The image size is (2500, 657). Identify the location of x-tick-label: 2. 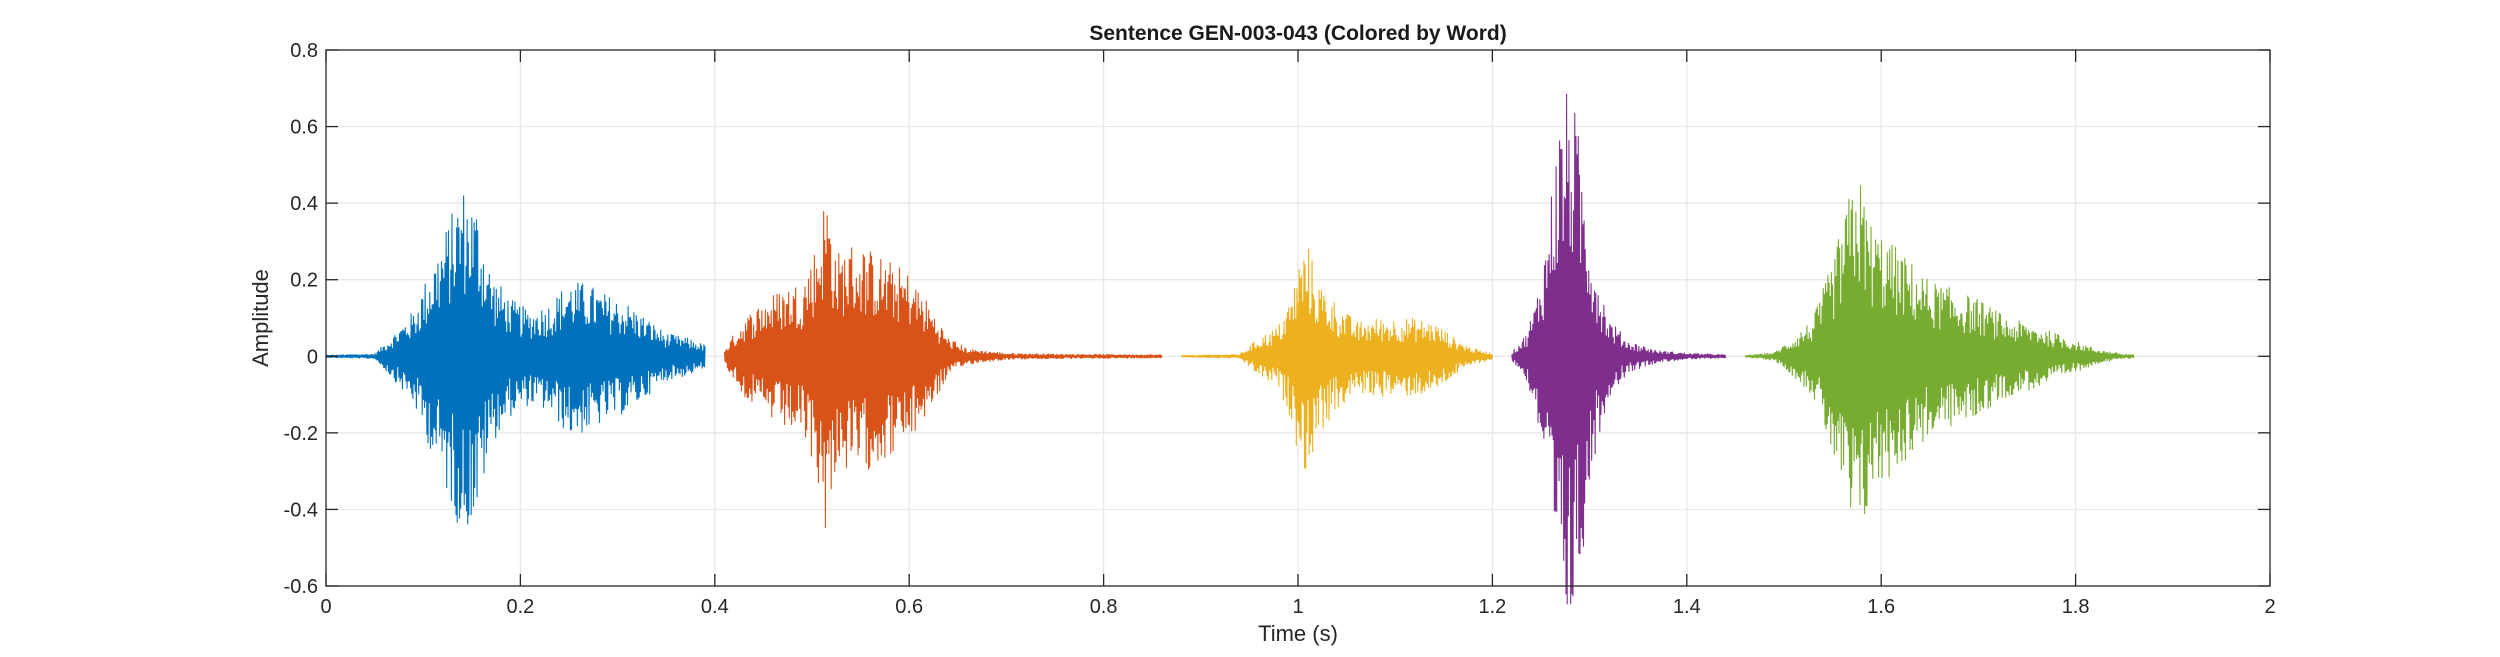
(2269, 607).